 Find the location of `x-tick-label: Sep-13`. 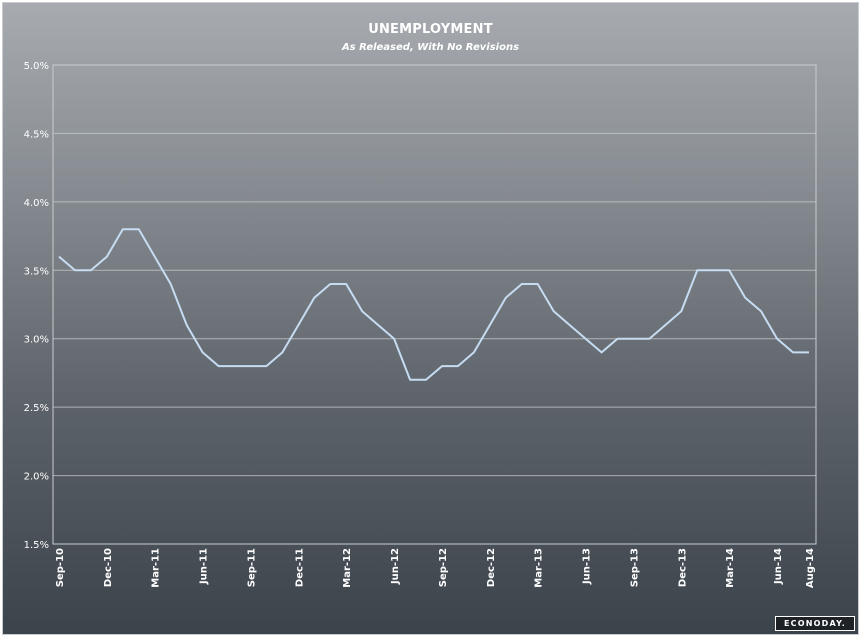

x-tick-label: Sep-13 is located at coordinates (634, 567).